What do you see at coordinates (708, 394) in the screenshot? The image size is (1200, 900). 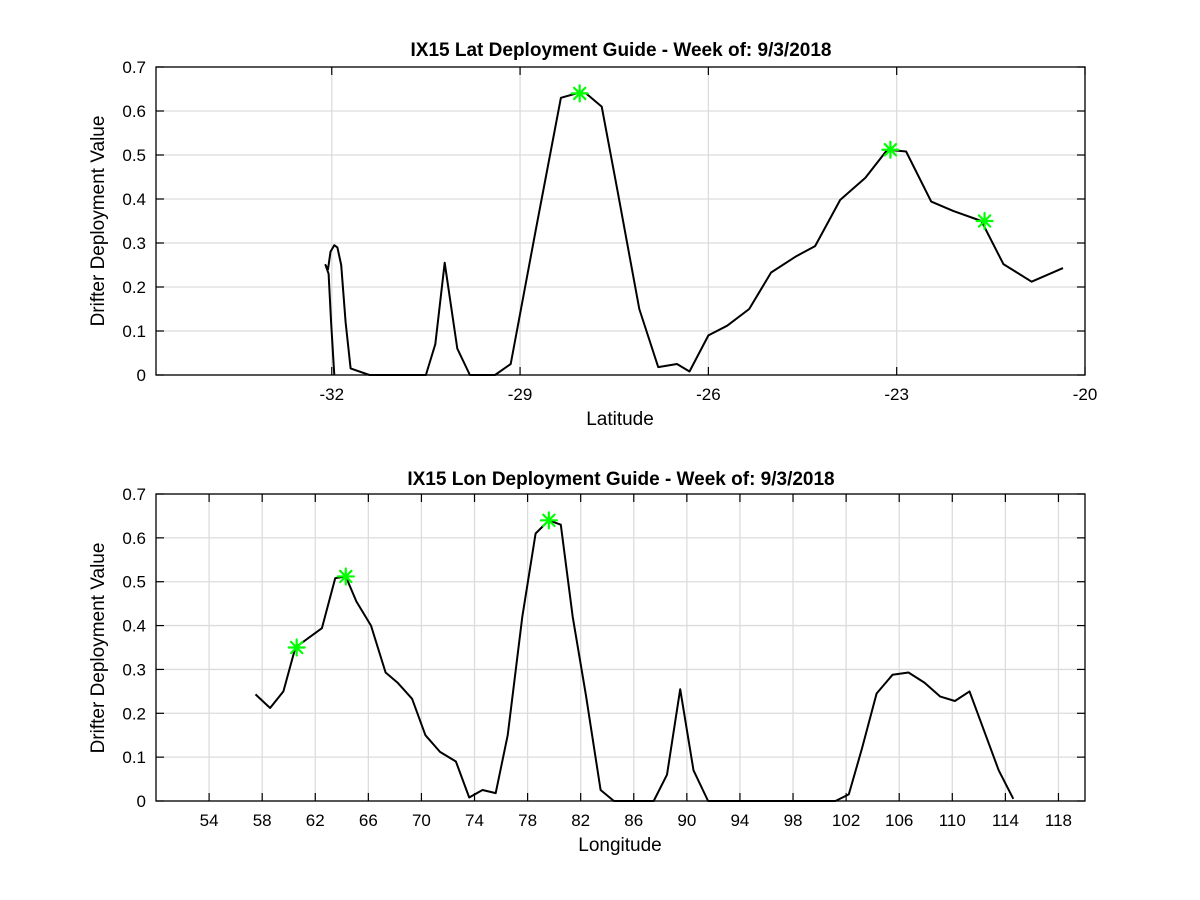 I see `latitude-x-tick-label: -26` at bounding box center [708, 394].